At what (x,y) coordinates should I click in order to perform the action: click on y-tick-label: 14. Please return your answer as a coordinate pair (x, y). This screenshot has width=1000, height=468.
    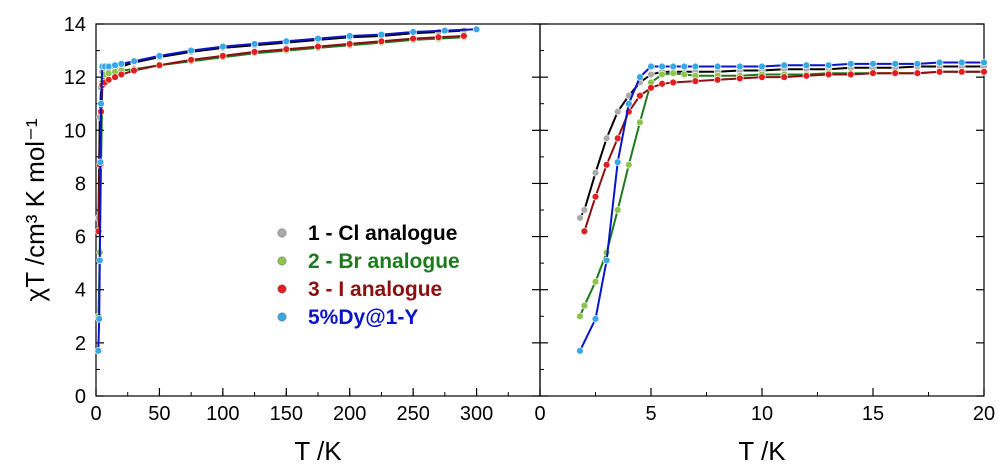
    Looking at the image, I should click on (75, 25).